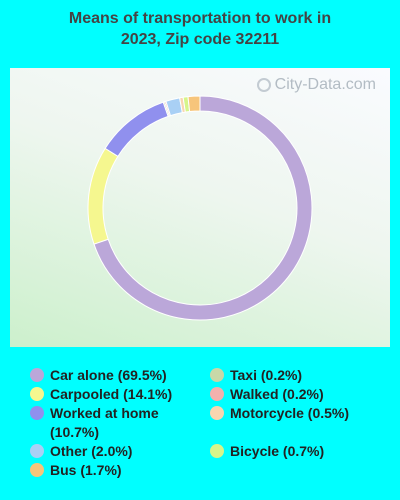 The image size is (400, 500). Describe the element at coordinates (37, 451) in the screenshot. I see `legend-marker-other` at that location.